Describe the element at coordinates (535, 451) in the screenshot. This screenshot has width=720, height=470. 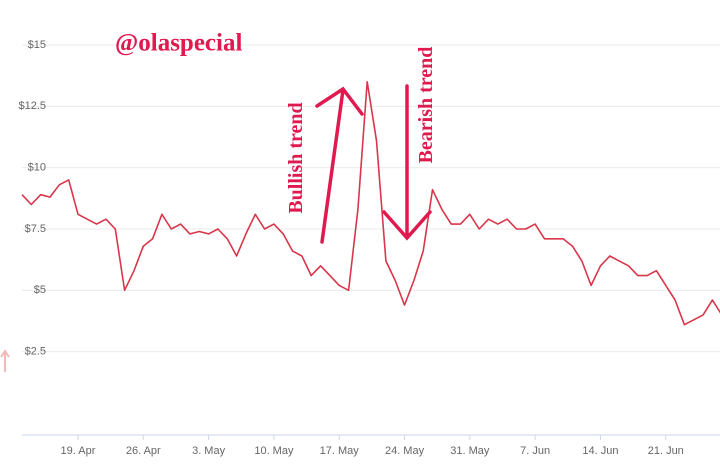
I see `x-tick-label: 7. Jun` at that location.